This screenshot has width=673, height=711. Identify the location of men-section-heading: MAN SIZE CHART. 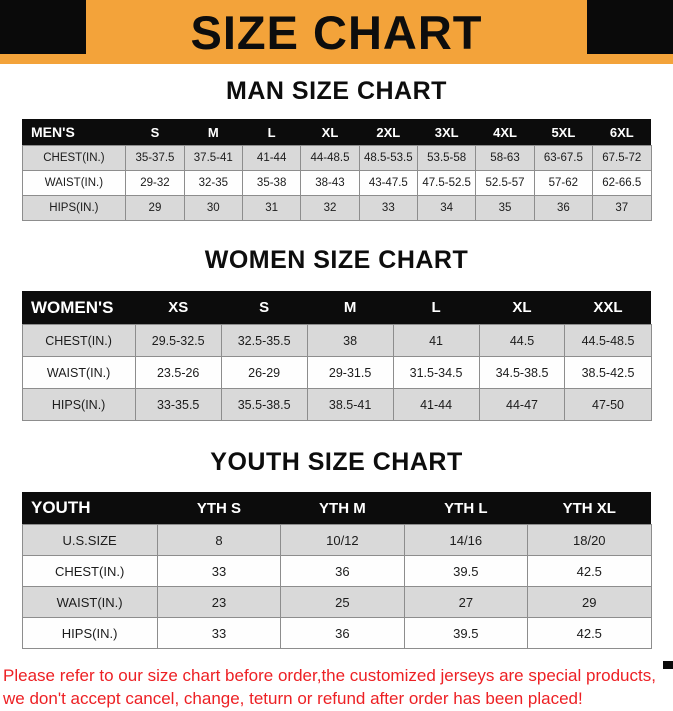
(336, 91).